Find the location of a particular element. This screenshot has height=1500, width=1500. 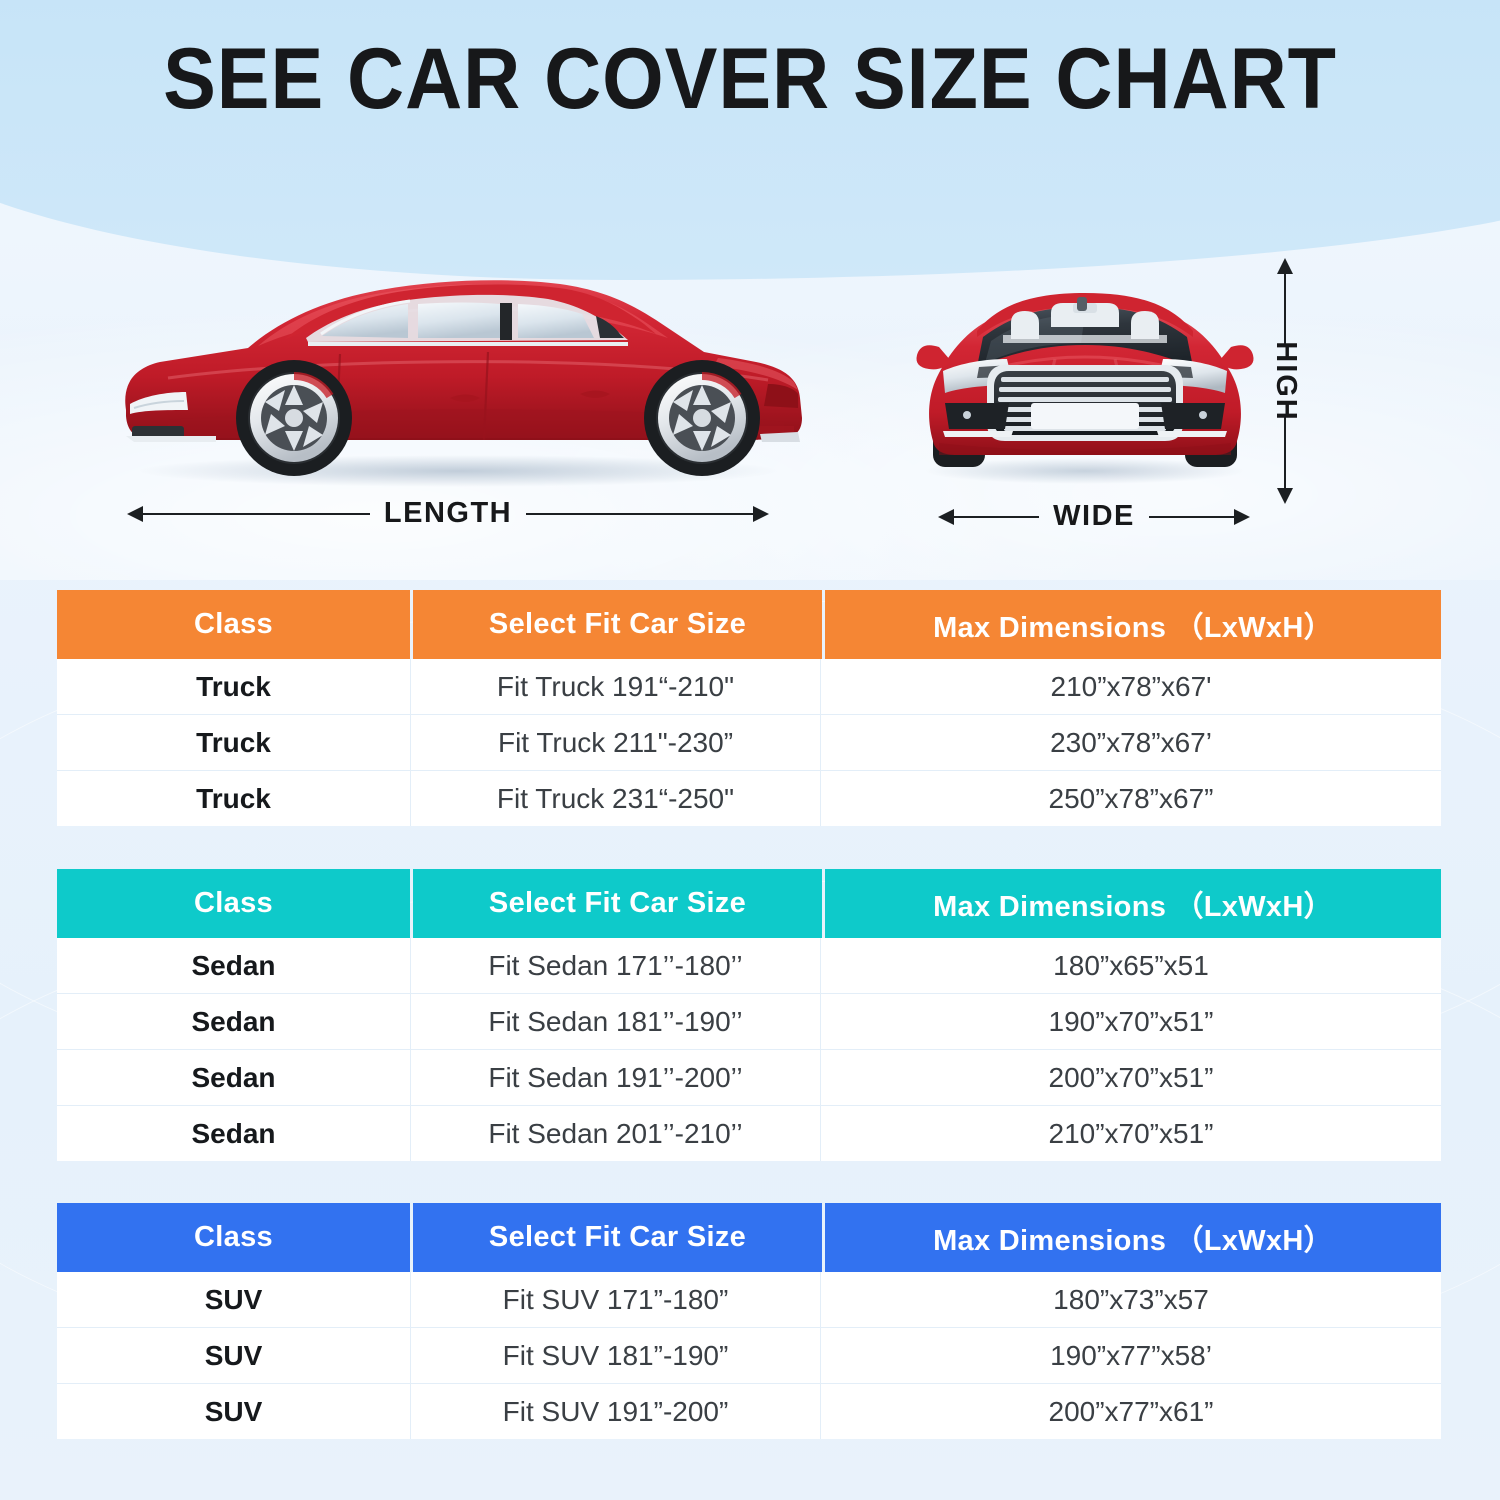

length-dimension-arrow: LENGTH is located at coordinates (448, 513).